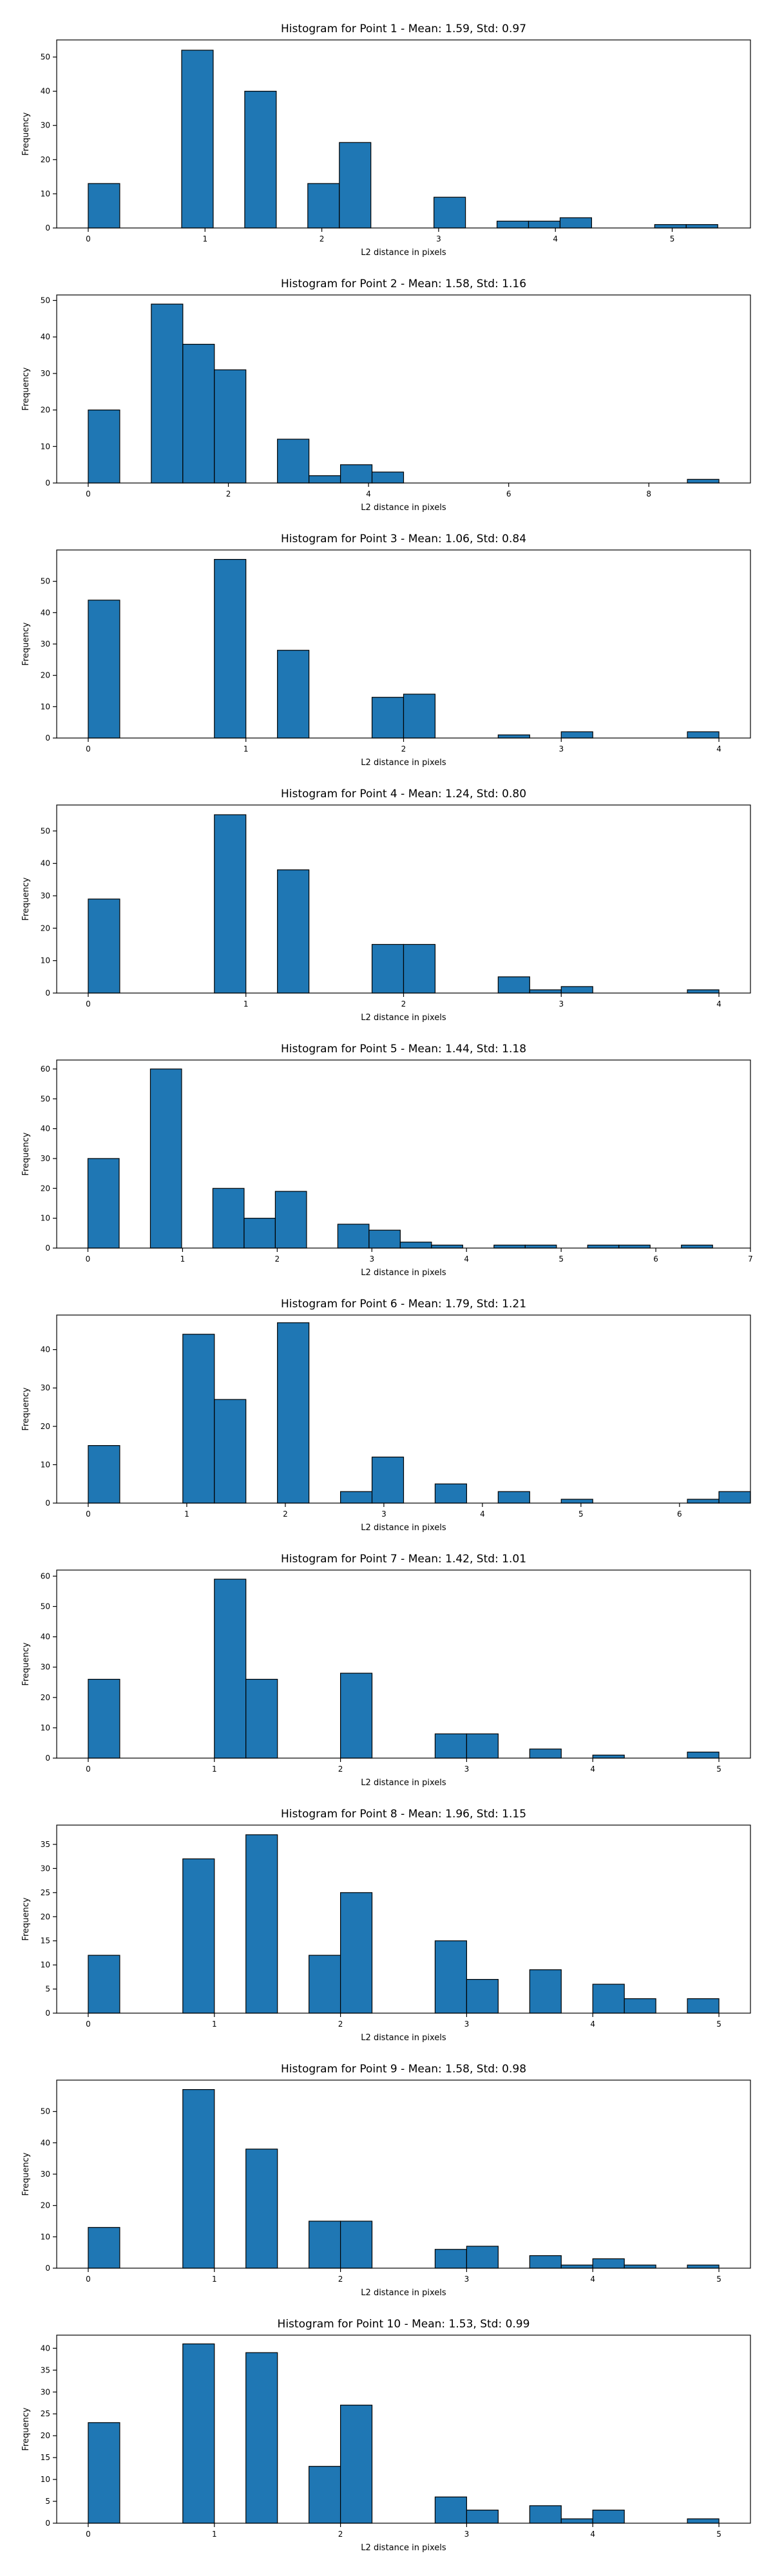 The width and height of the screenshot is (773, 2576). What do you see at coordinates (45, 581) in the screenshot?
I see `y-tick-label: 50` at bounding box center [45, 581].